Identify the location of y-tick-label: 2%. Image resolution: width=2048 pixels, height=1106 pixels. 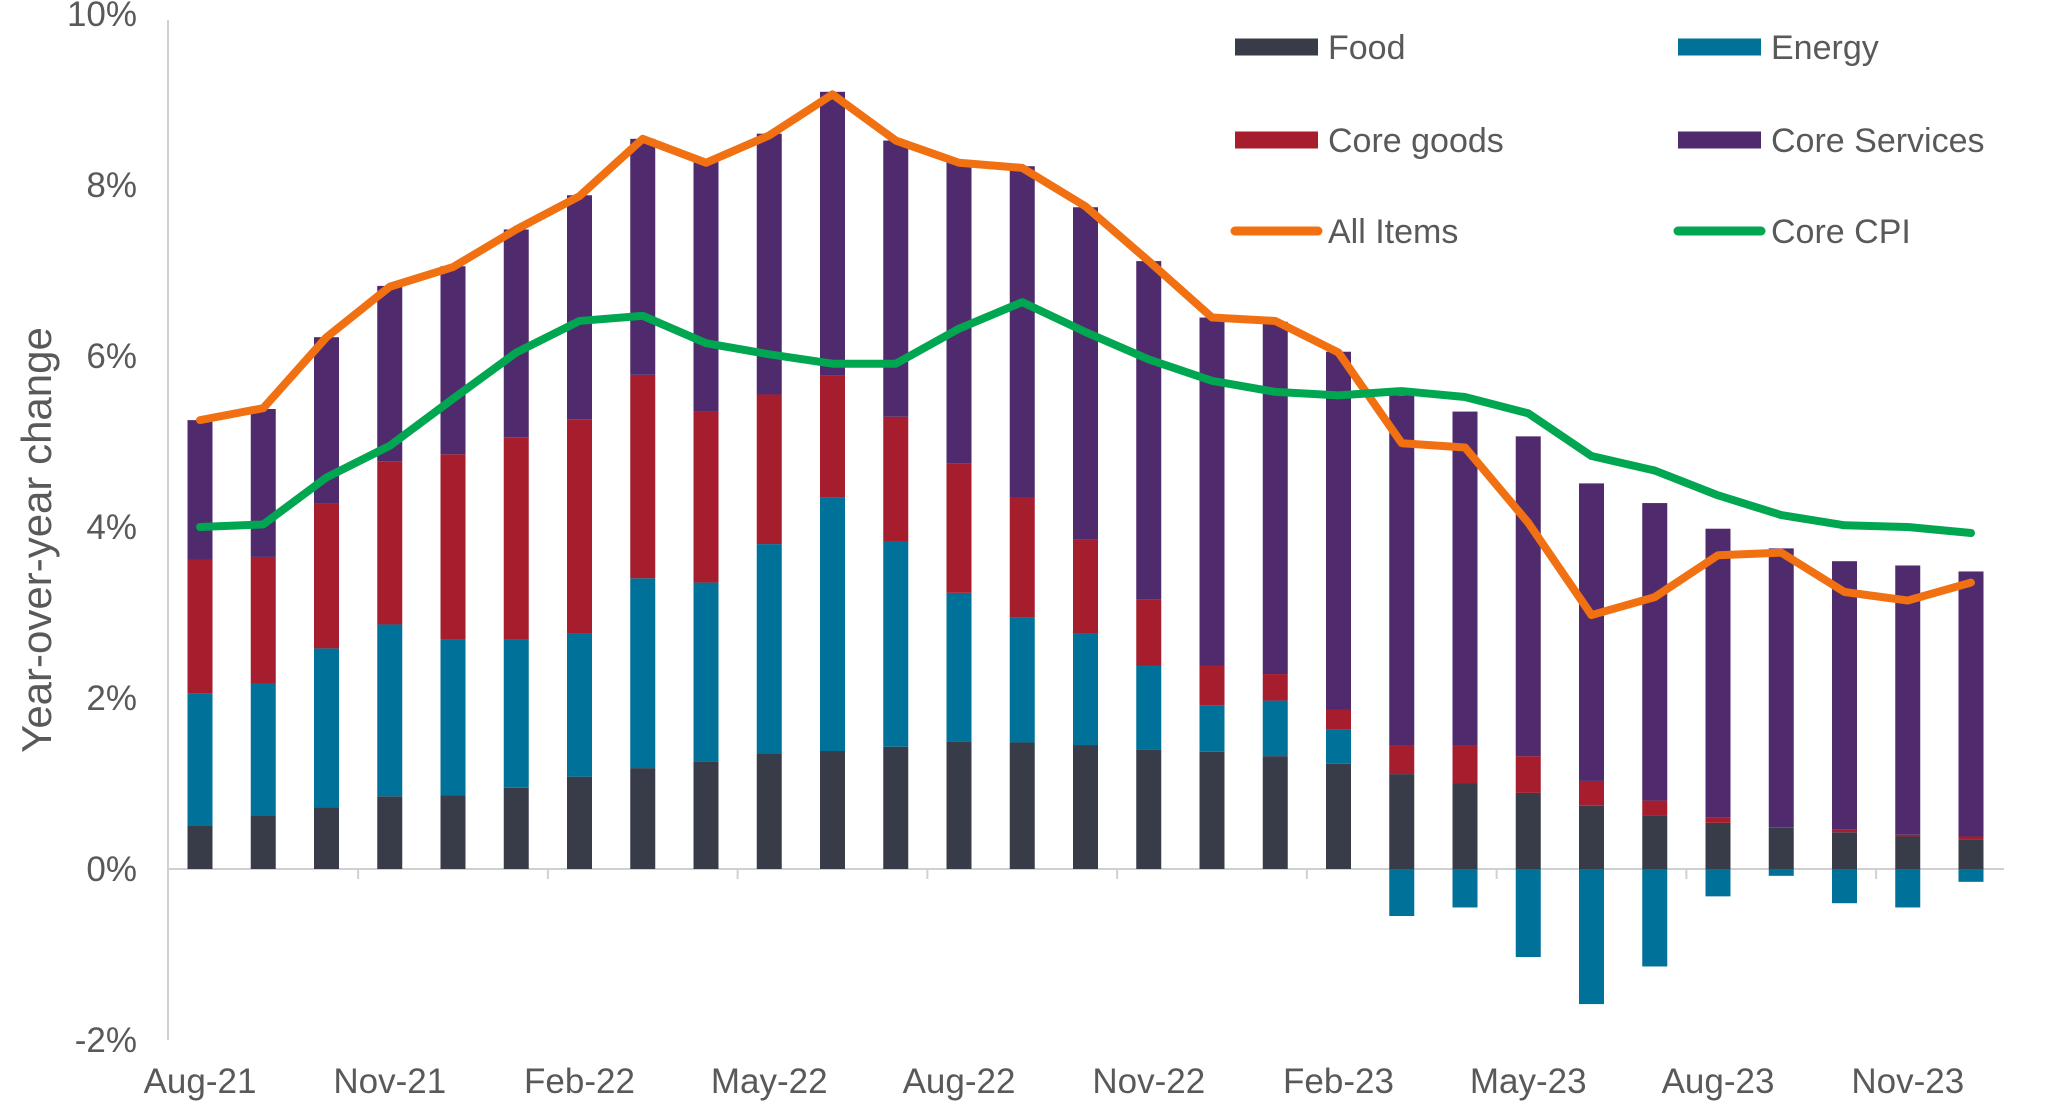
(111, 698).